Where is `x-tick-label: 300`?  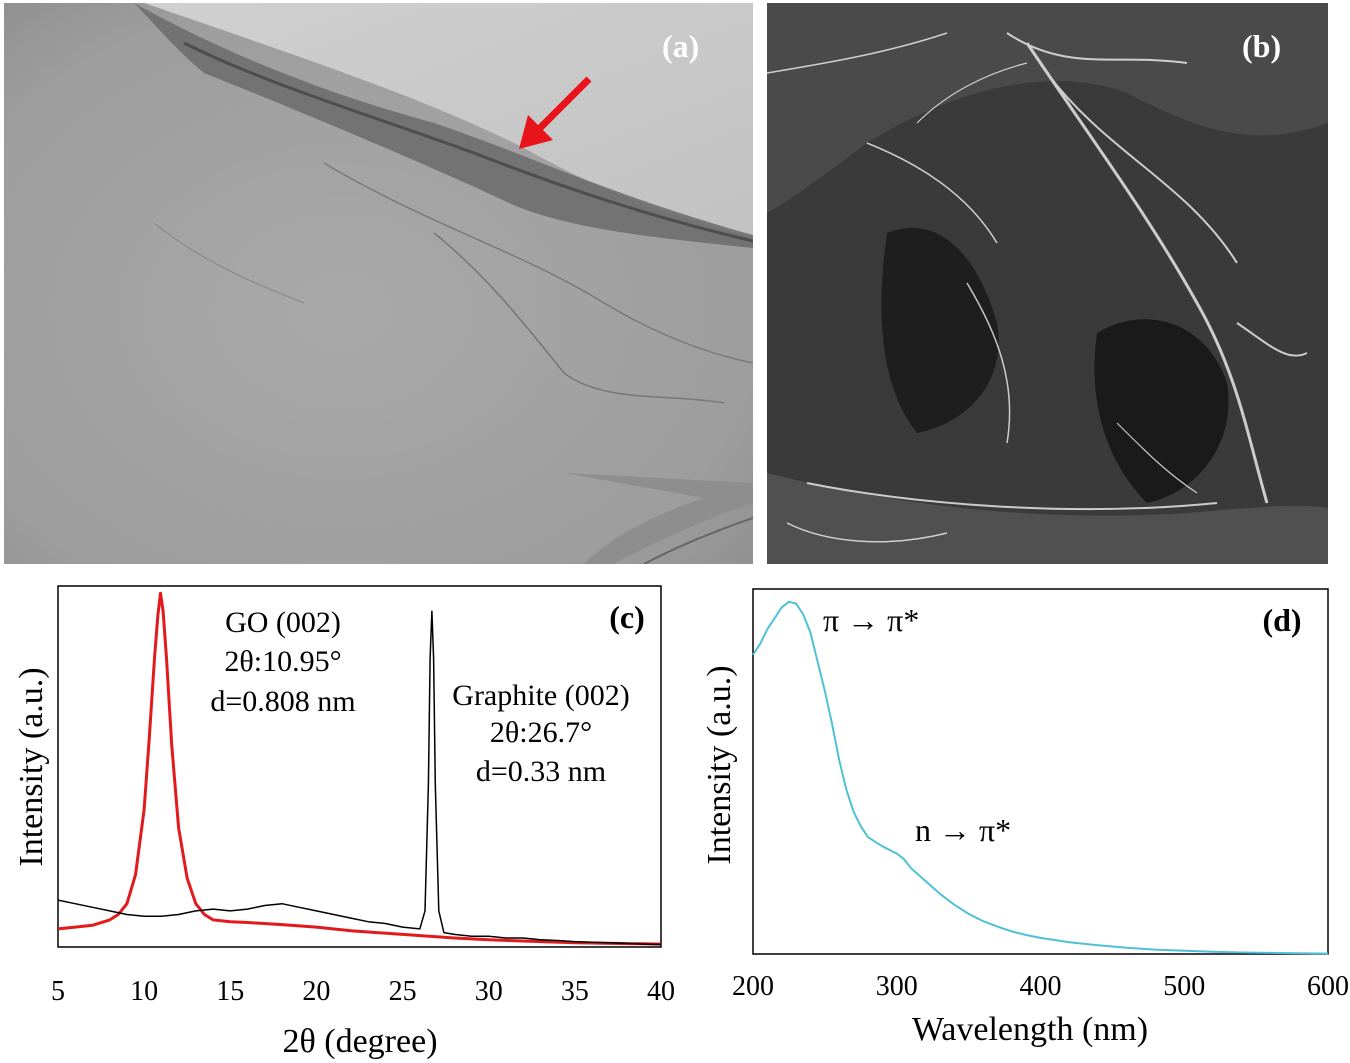
x-tick-label: 300 is located at coordinates (897, 986).